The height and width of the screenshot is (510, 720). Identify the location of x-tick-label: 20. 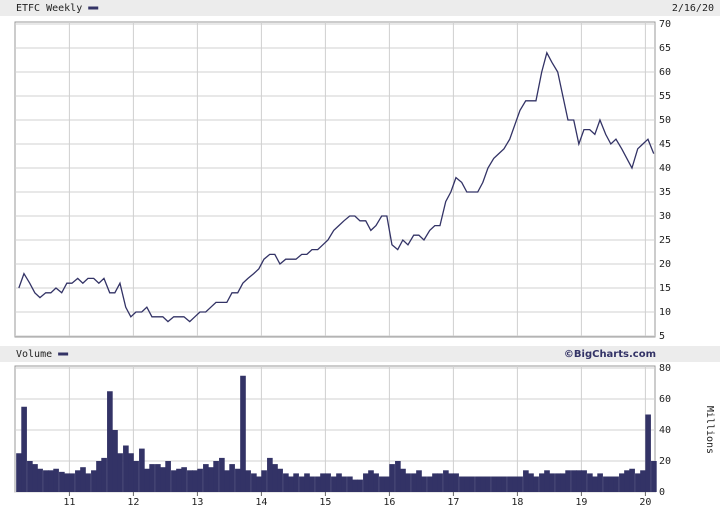
(645, 502).